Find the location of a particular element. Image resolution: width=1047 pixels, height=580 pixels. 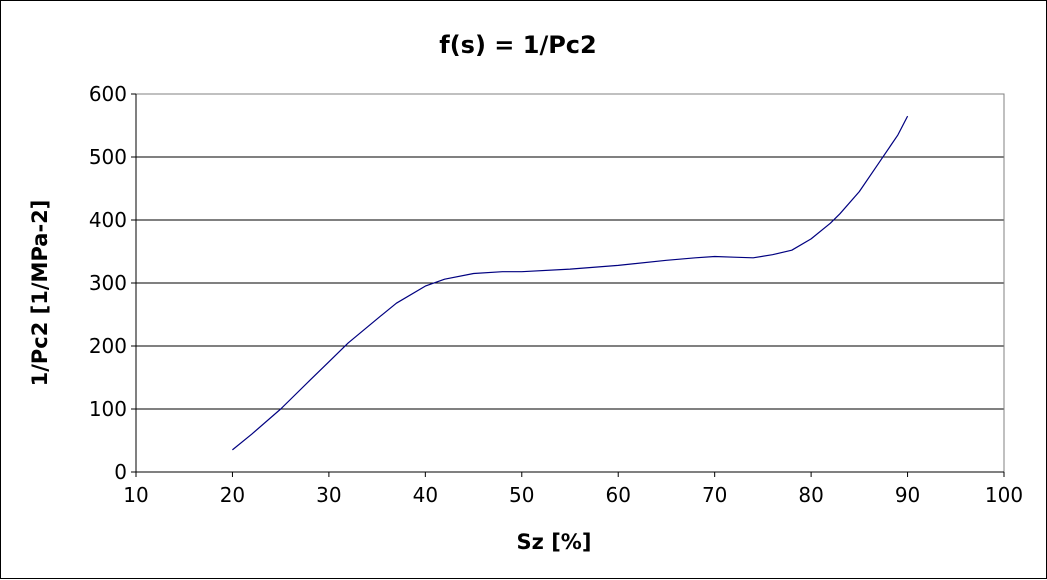

y-tick-label: 100 is located at coordinates (108, 409).